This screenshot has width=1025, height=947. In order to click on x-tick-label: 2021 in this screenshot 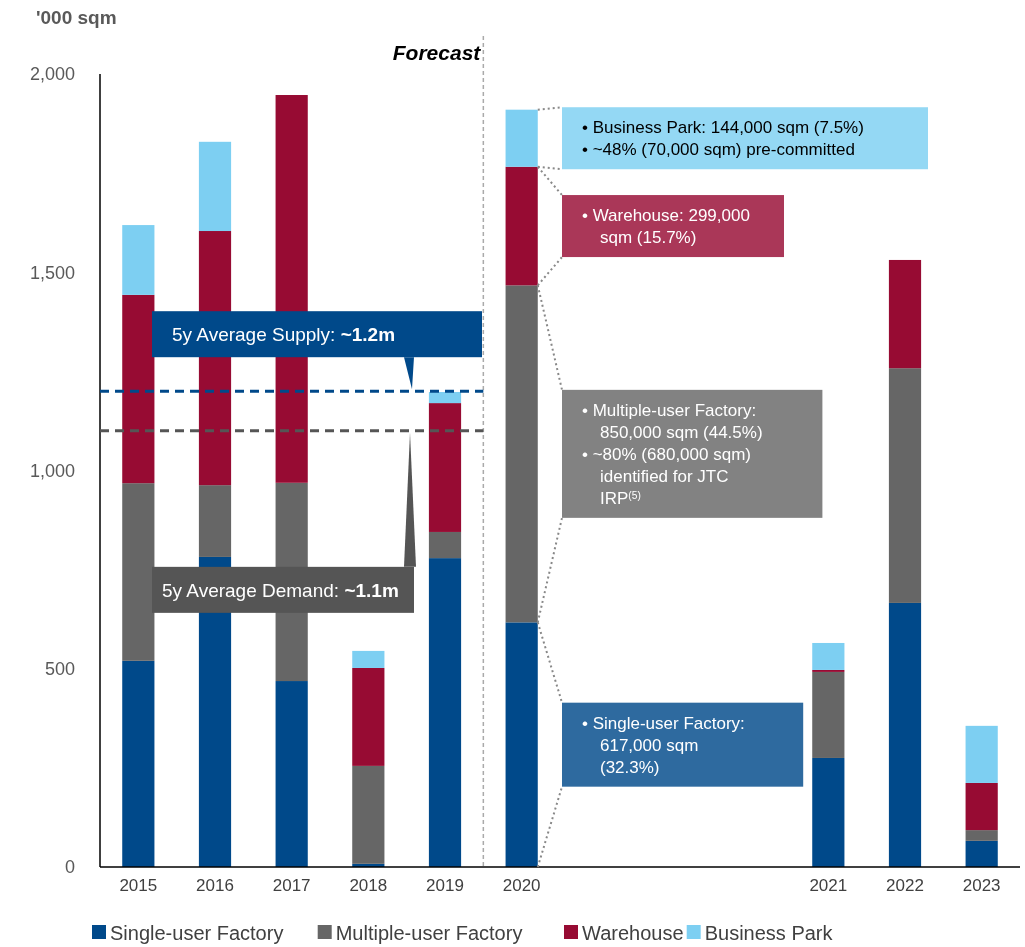, I will do `click(828, 885)`.